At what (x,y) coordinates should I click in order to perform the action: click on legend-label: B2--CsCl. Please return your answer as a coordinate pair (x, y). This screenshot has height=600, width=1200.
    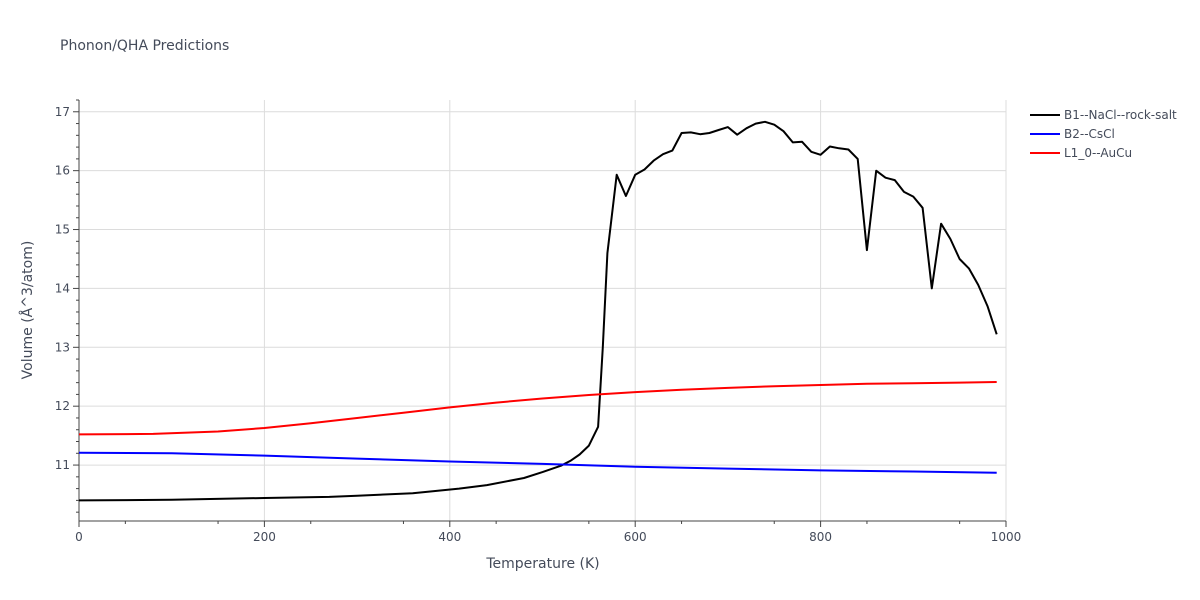
    Looking at the image, I should click on (1089, 134).